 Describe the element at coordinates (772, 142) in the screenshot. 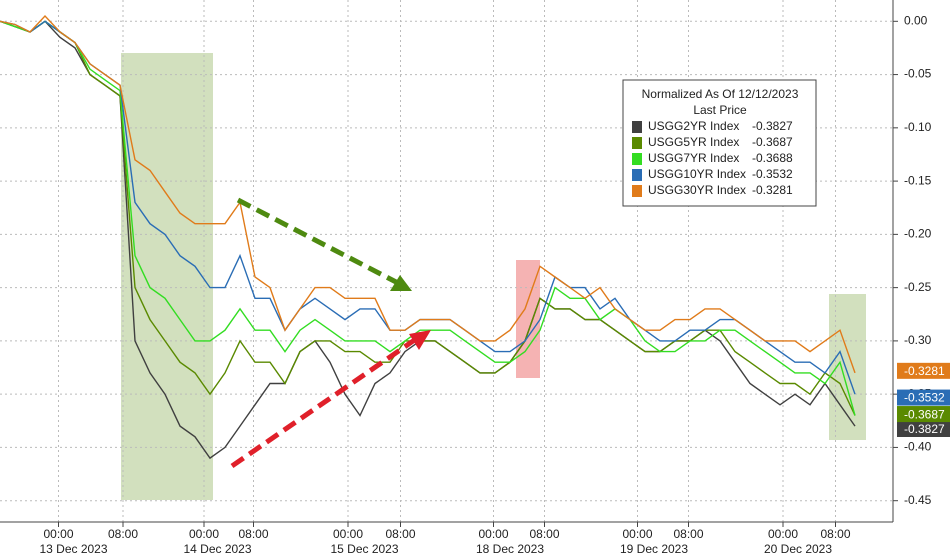

I see `legend-last: -0.3687` at that location.